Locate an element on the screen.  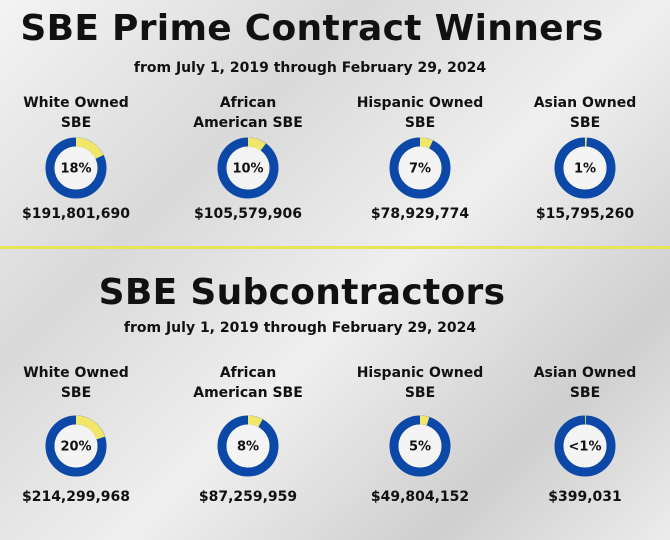
percent-label: 7% is located at coordinates (420, 169).